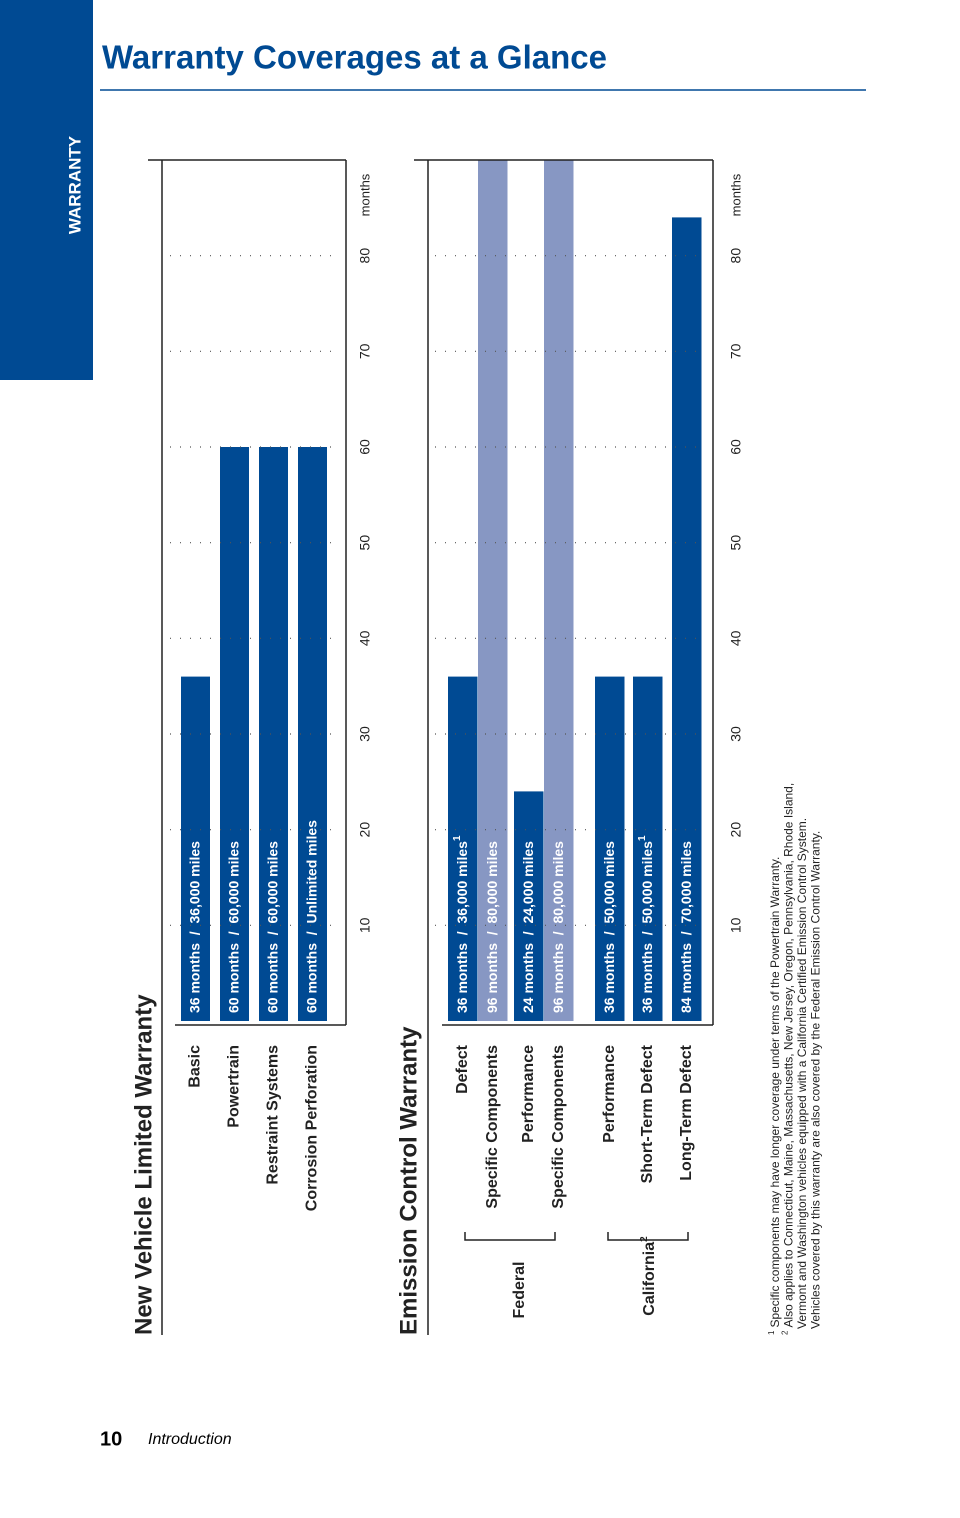 Image resolution: width=960 pixels, height=1518 pixels. I want to click on value-label: 24 months / 24,000 miles, so click(527, 927).